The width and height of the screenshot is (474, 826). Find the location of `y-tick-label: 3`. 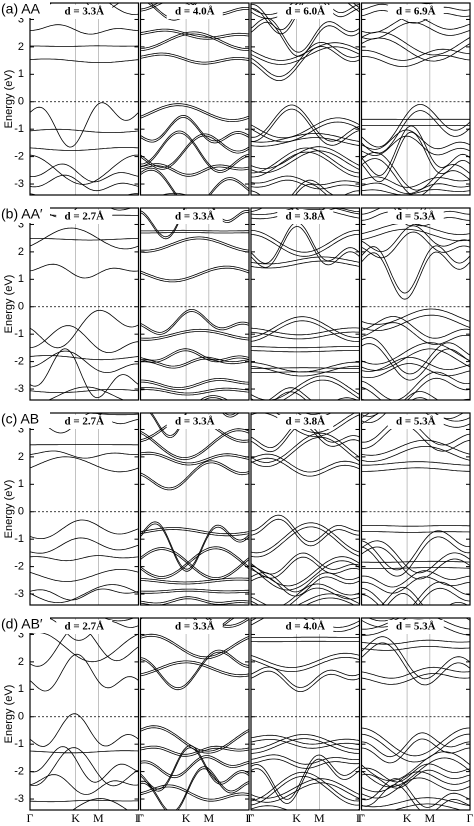

y-tick-label: 3 is located at coordinates (21, 634).